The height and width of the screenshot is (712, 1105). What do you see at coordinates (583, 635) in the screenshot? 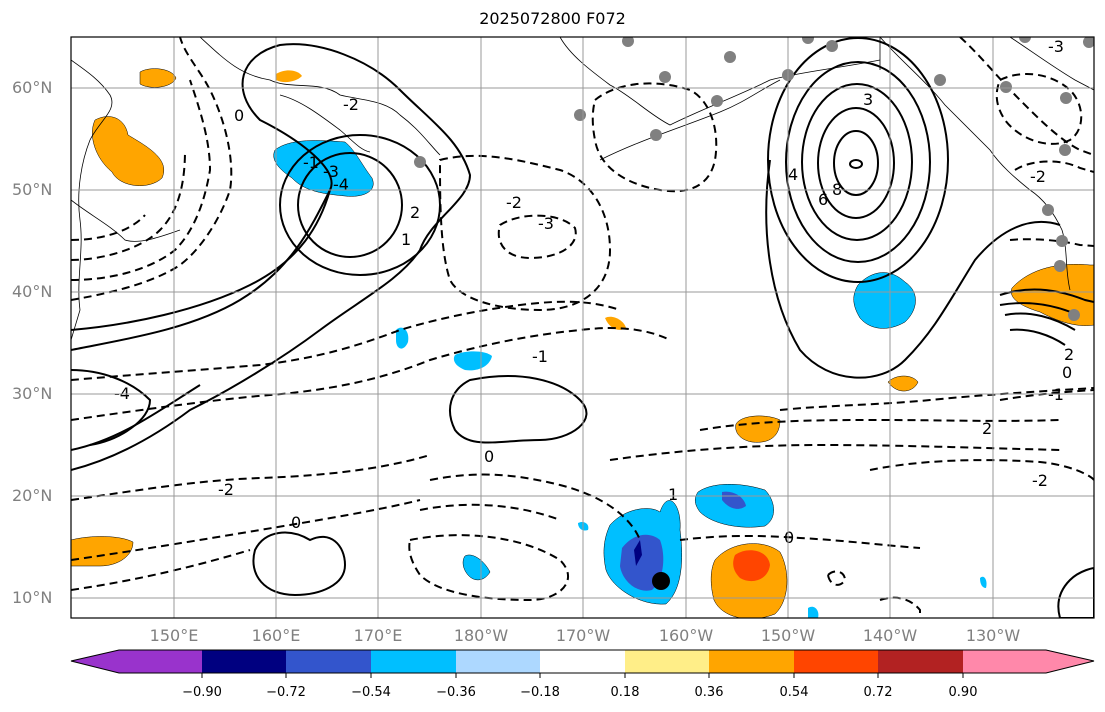
I see `lon-label: 170°W` at bounding box center [583, 635].